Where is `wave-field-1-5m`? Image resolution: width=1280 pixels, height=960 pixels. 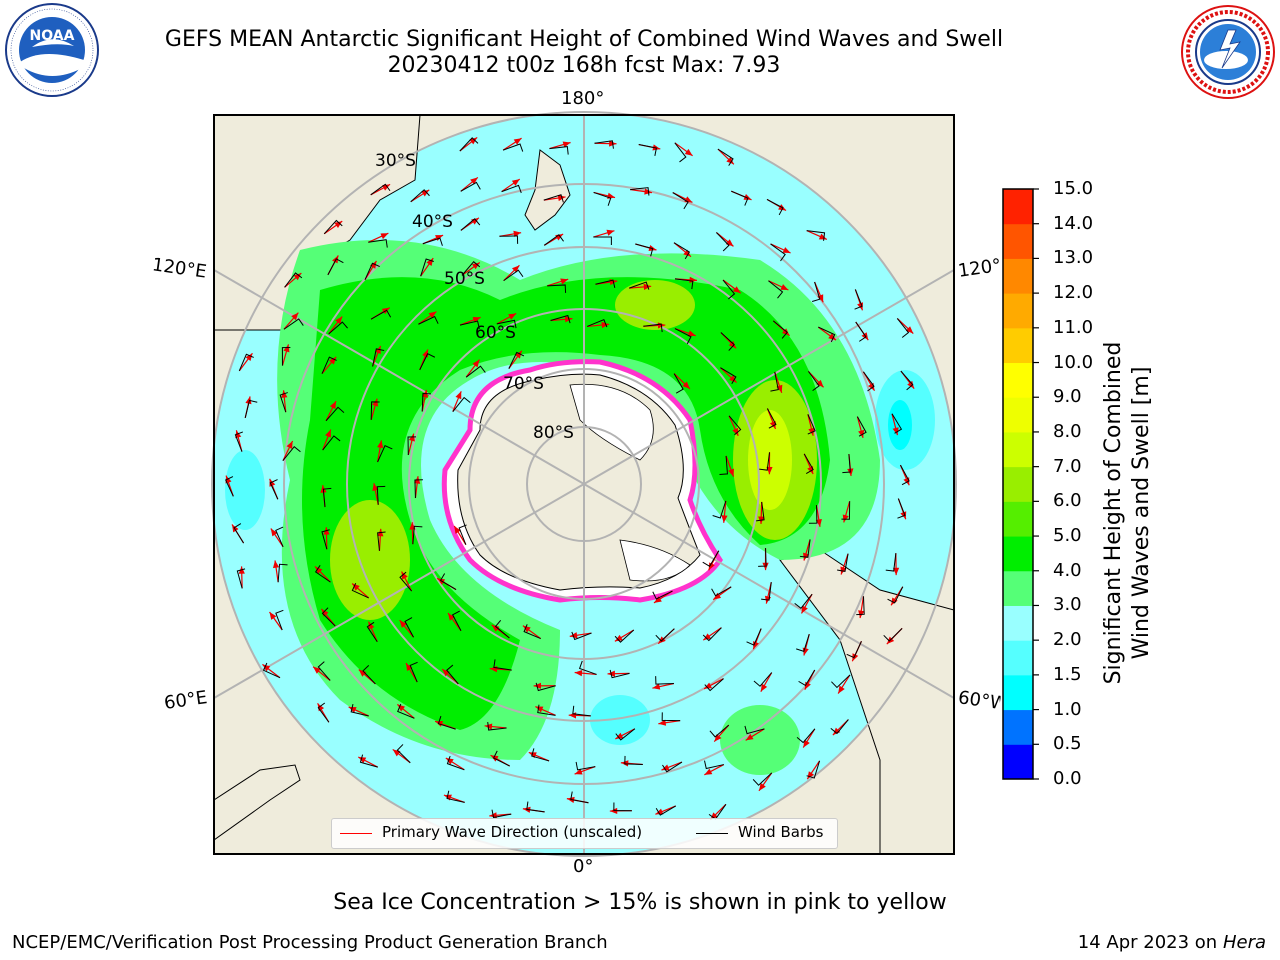 wave-field-1-5m is located at coordinates (900, 425).